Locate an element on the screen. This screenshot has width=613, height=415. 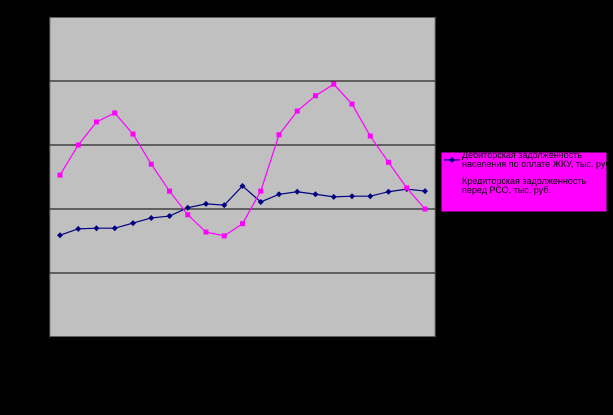
legend is located at coordinates (524, 182).